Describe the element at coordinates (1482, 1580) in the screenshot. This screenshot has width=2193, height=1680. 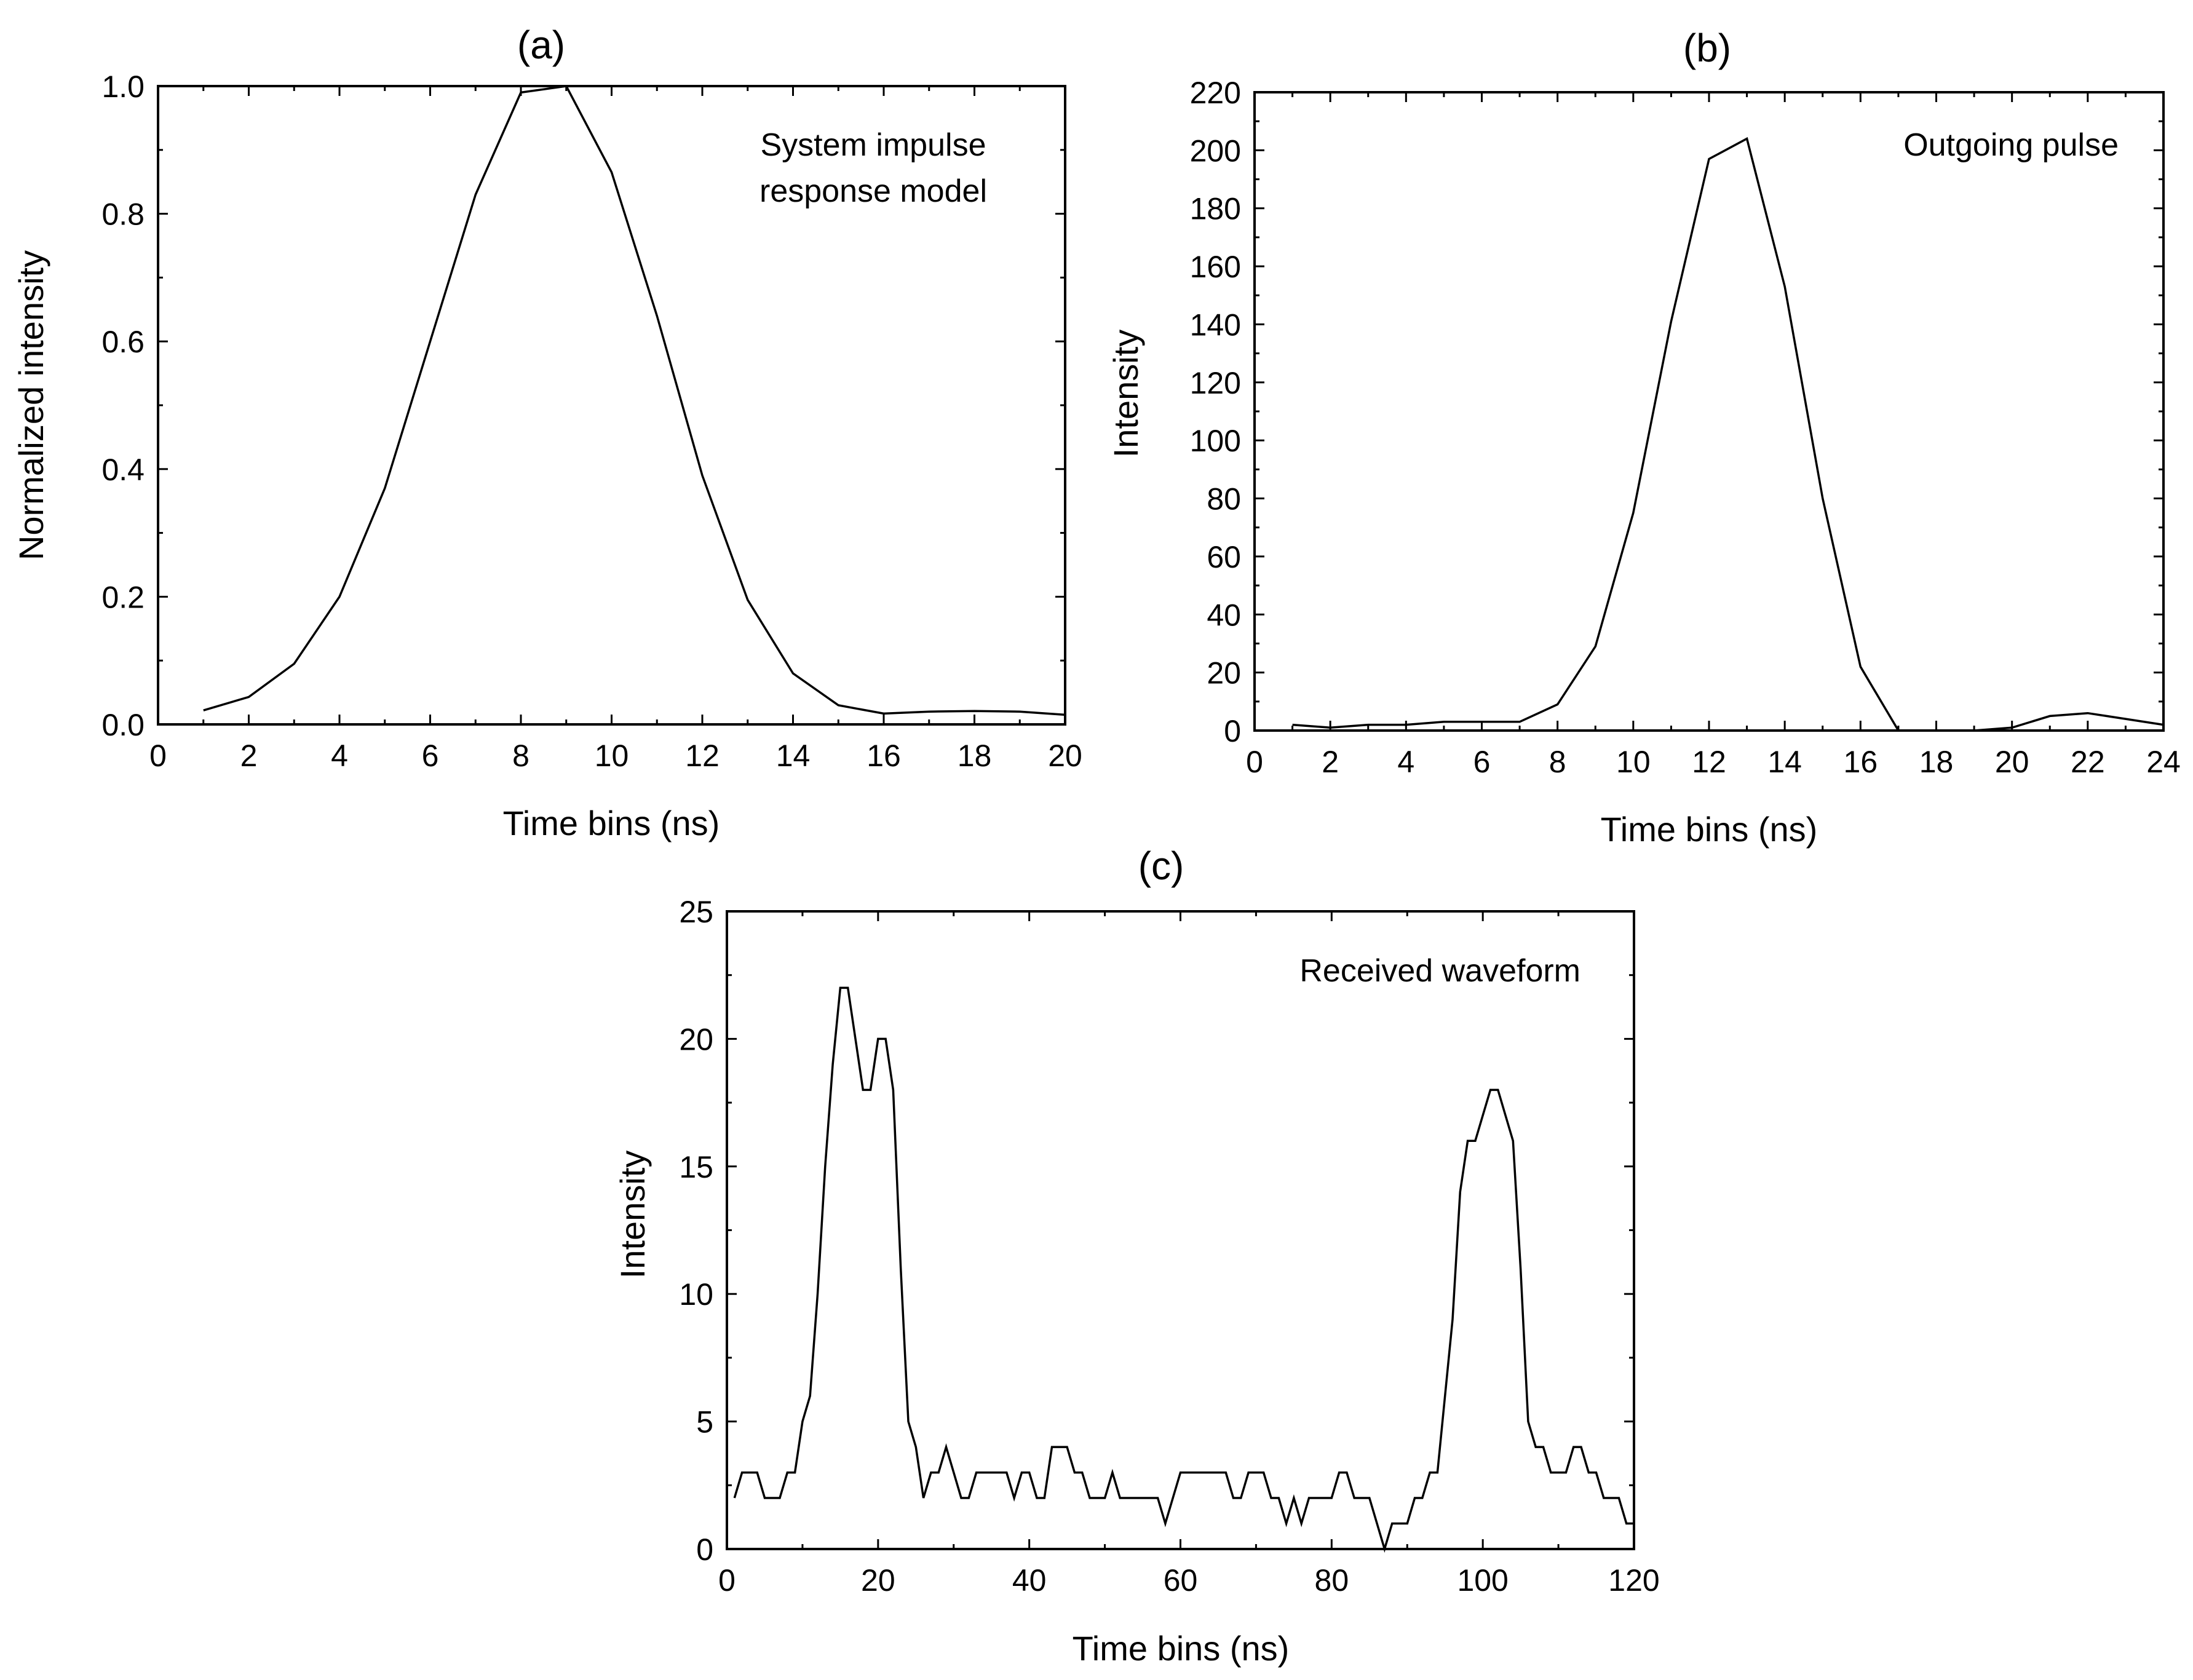
I see `panel-c-x-tick-label: 100` at that location.